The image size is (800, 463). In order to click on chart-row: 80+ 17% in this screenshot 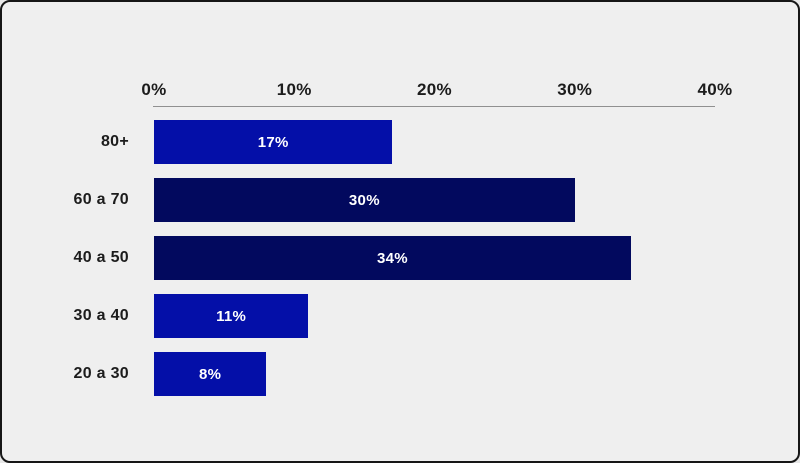, I will do `click(400, 142)`.